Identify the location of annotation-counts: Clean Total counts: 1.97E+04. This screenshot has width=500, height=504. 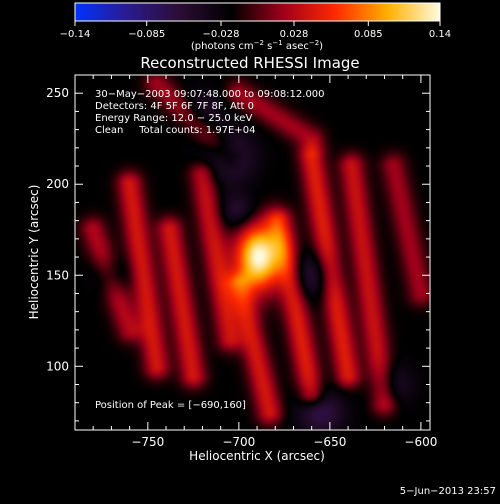
(175, 130).